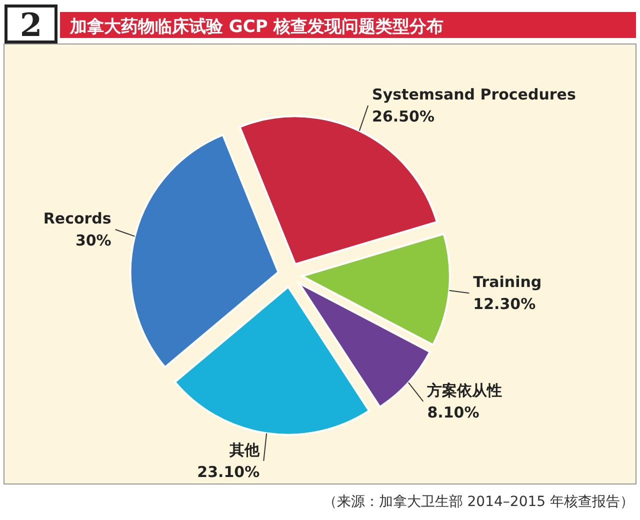  Describe the element at coordinates (507, 282) in the screenshot. I see `slice-label: Training` at that location.